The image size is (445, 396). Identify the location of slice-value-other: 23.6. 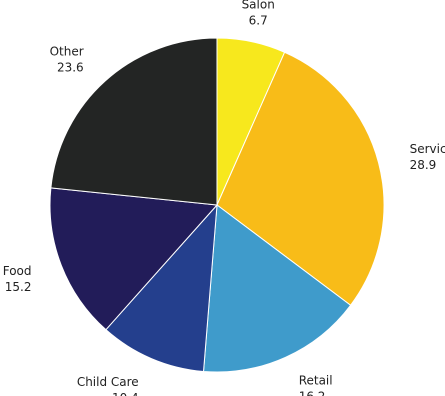
(70, 67).